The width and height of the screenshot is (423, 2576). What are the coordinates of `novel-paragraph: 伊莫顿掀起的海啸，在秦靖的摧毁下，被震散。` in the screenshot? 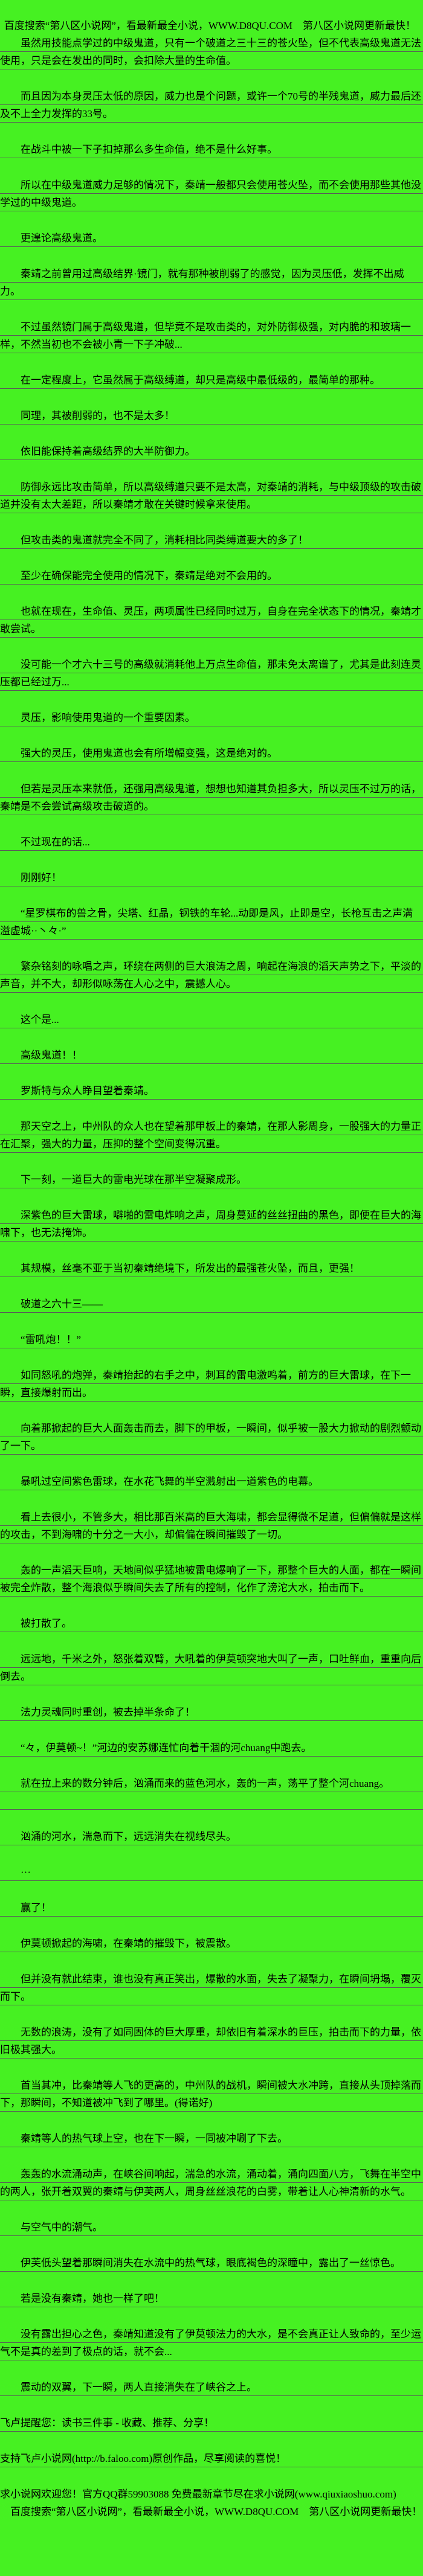 It's located at (211, 1943).